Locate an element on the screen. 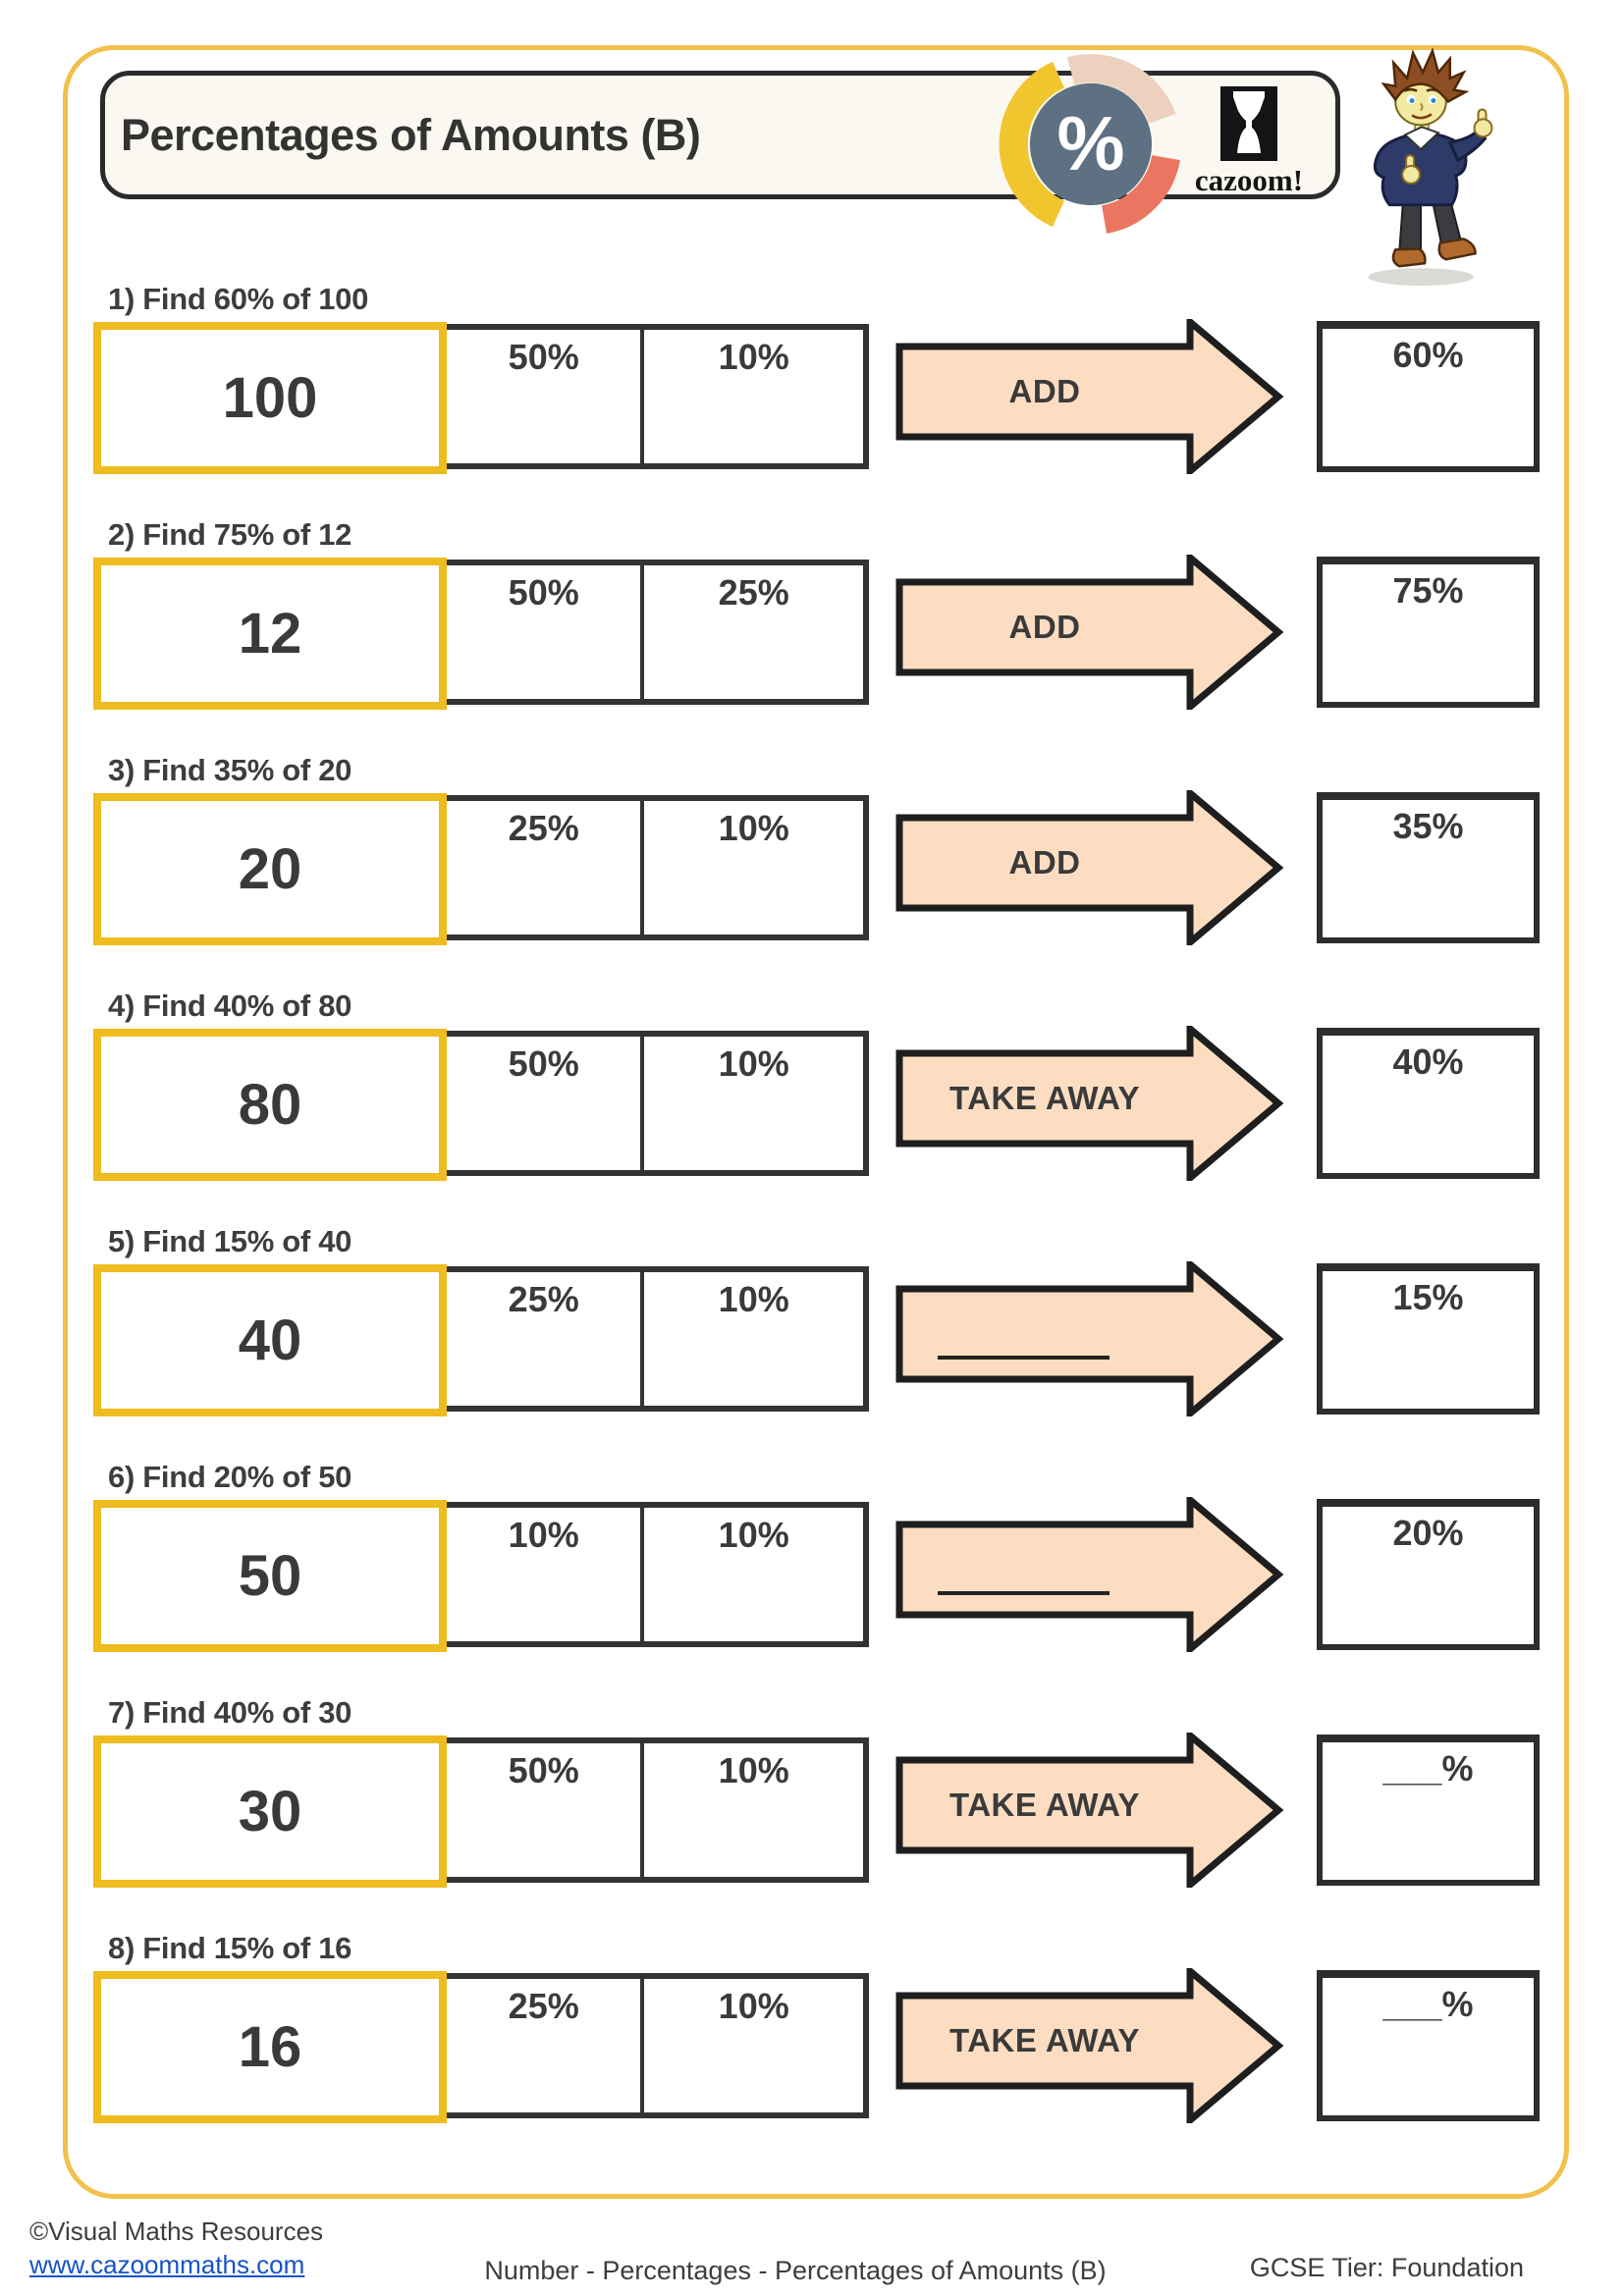 Image resolution: width=1624 pixels, height=2296 pixels. question-row: 6) Find 20% of 50 50 10% 10% 20% is located at coordinates (812, 1576).